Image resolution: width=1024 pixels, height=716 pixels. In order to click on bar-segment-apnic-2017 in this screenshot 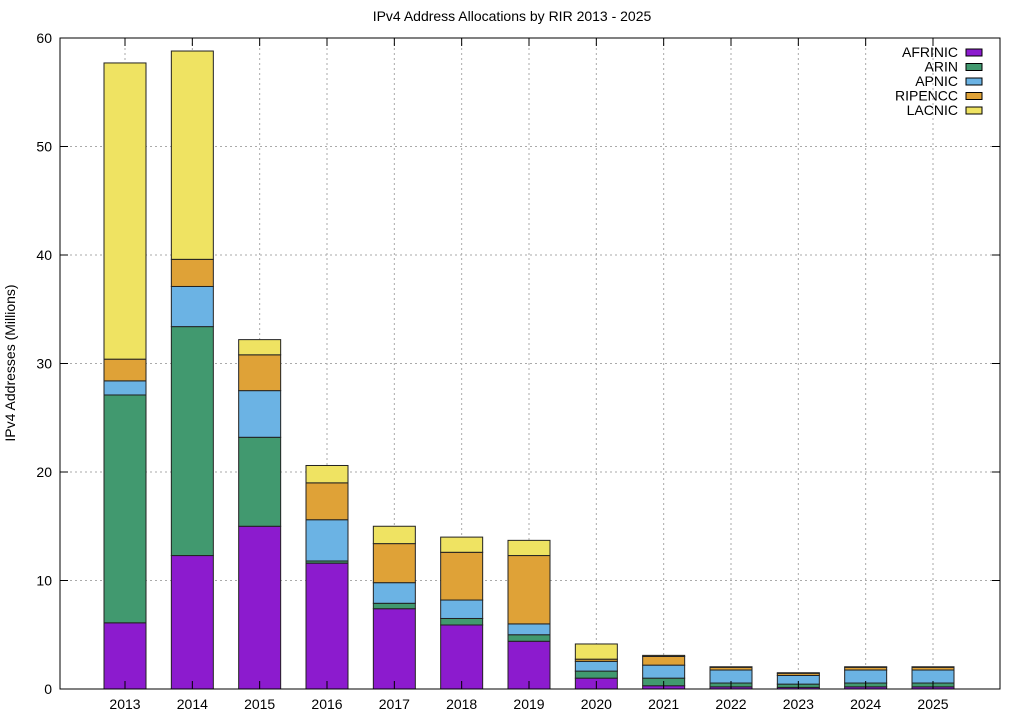, I will do `click(394, 593)`.